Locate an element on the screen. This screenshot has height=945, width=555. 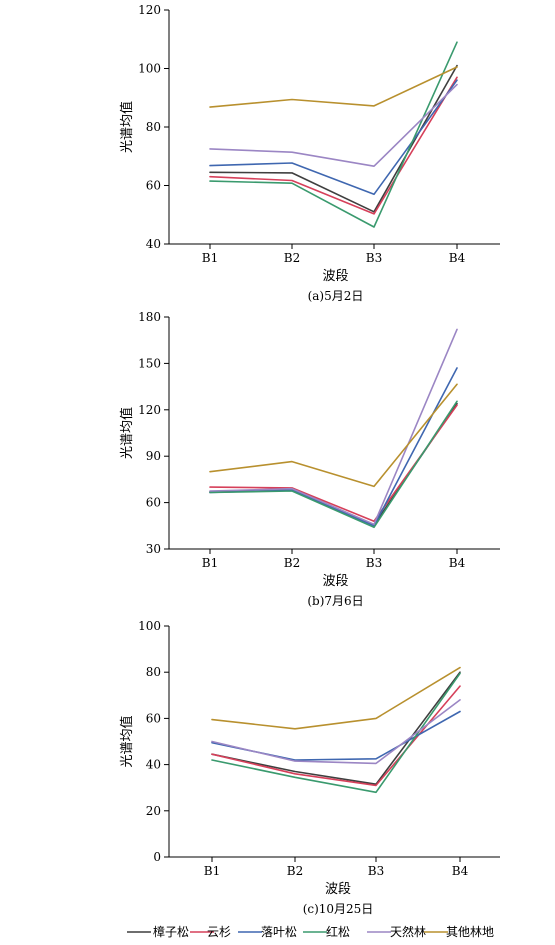
legend-item: 其他林地 is located at coordinates (459, 932).